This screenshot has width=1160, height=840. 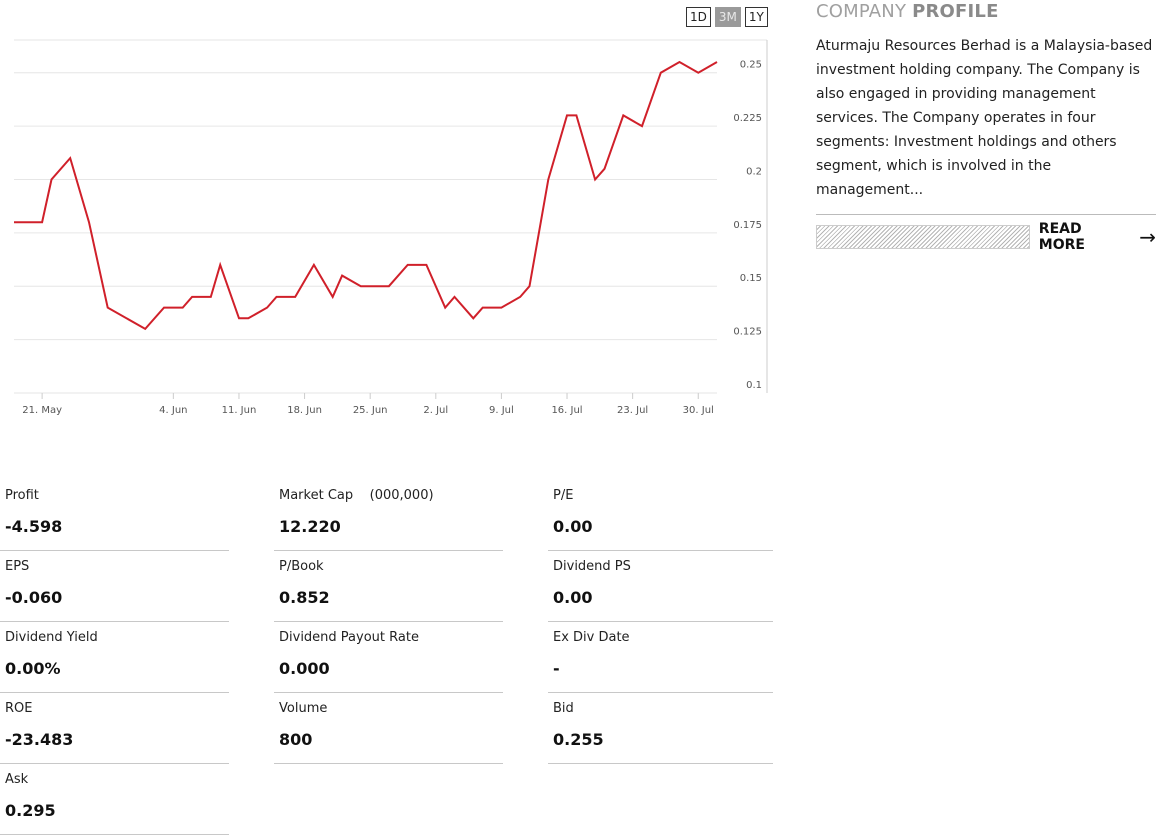 I want to click on read-more-row: READ MORE →, so click(x=986, y=237).